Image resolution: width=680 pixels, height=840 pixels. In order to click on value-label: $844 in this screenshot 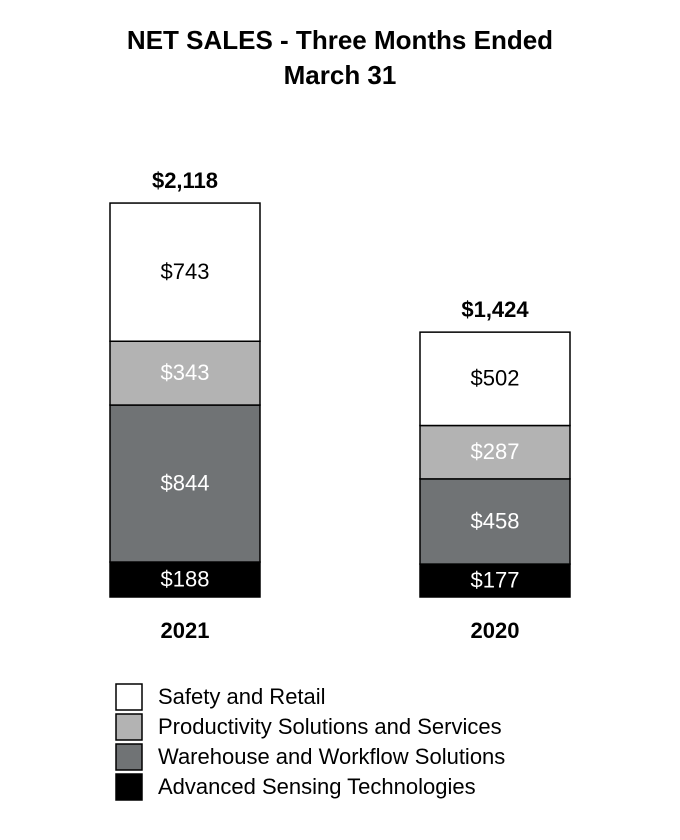, I will do `click(185, 482)`.